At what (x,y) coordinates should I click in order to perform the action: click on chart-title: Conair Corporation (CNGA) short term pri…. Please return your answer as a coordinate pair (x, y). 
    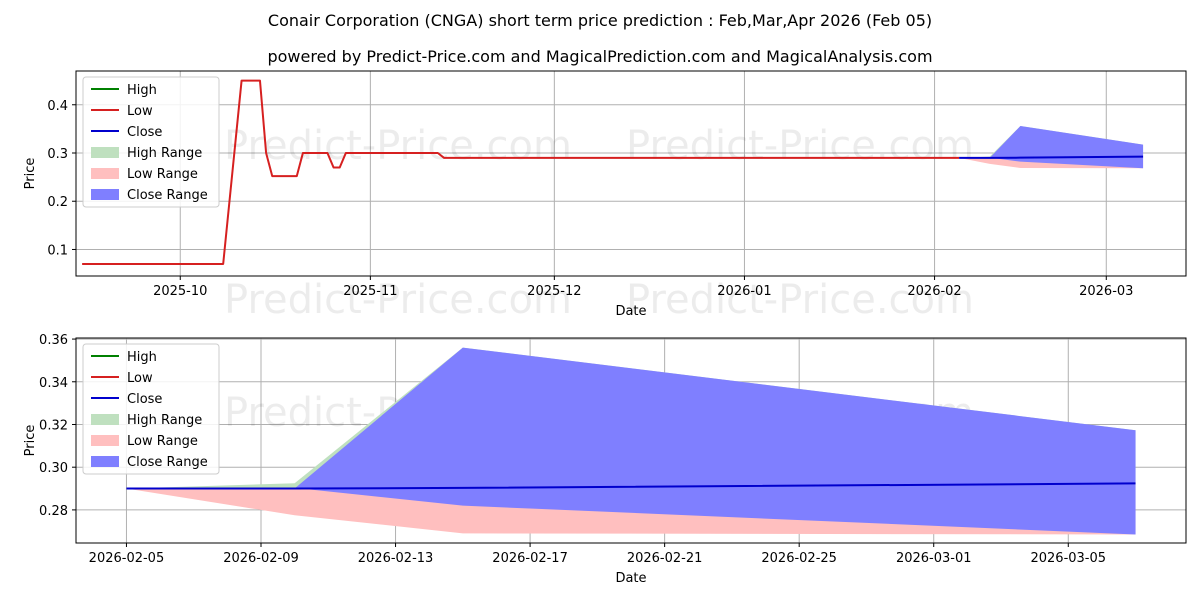
    Looking at the image, I should click on (600, 20).